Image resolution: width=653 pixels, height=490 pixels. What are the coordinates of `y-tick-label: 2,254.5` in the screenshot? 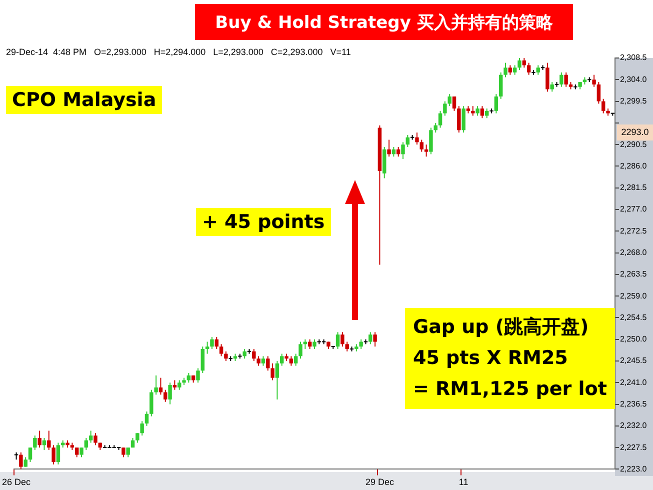 It's located at (634, 317).